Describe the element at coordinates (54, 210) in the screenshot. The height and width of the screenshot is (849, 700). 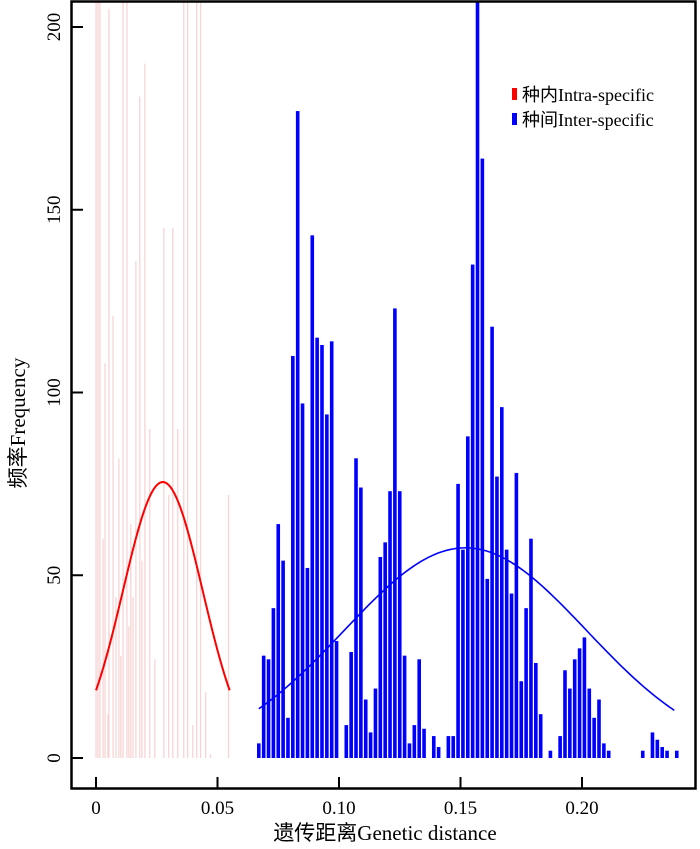
I see `y-tick-label: 150` at that location.